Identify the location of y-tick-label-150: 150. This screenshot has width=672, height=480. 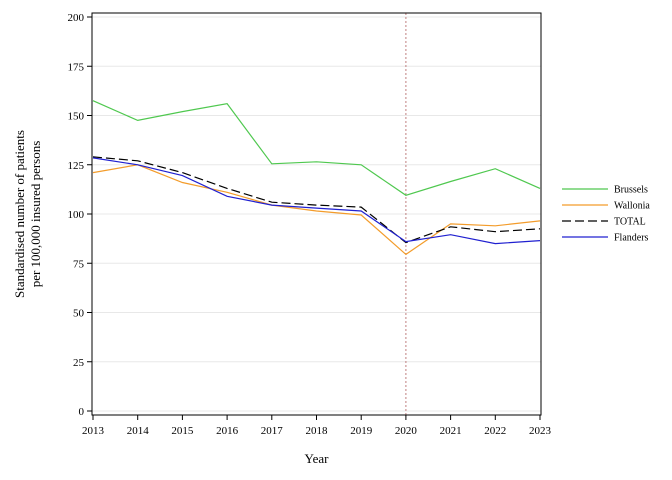
(76, 117).